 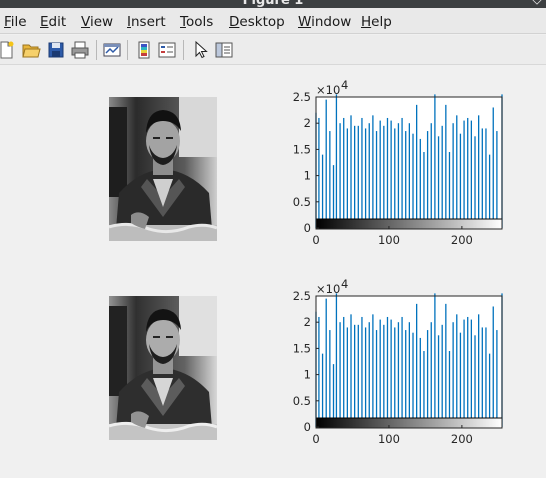 I want to click on menu-desktop: Desktop, so click(x=257, y=22).